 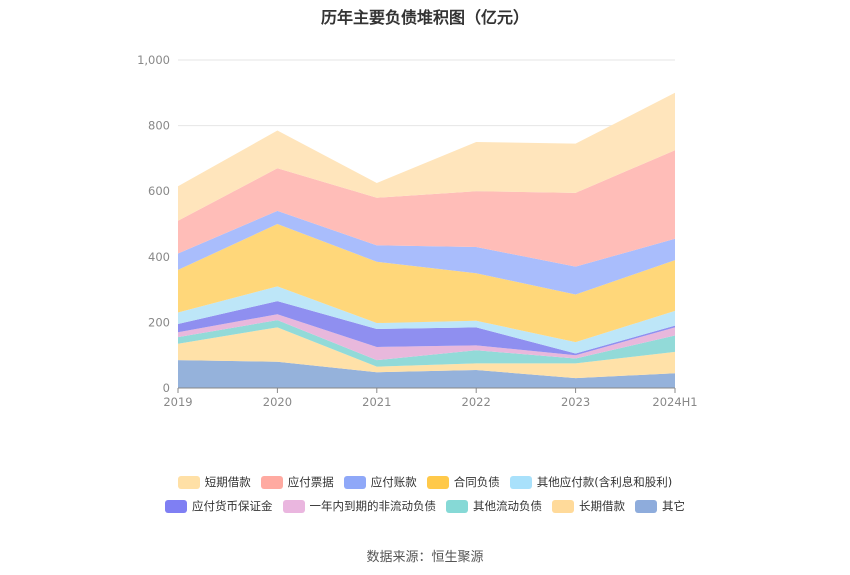 I want to click on legend-item: 其他应付款(含利息和股利), so click(x=591, y=482).